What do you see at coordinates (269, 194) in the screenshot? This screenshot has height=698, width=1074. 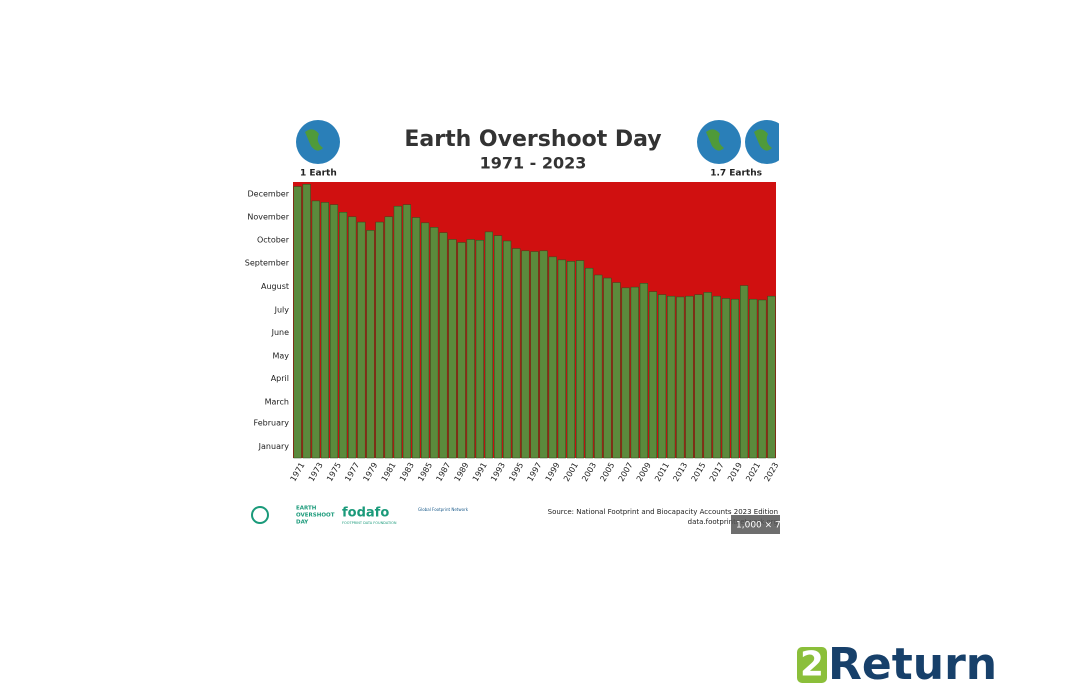 I see `y-tick-label: December` at bounding box center [269, 194].